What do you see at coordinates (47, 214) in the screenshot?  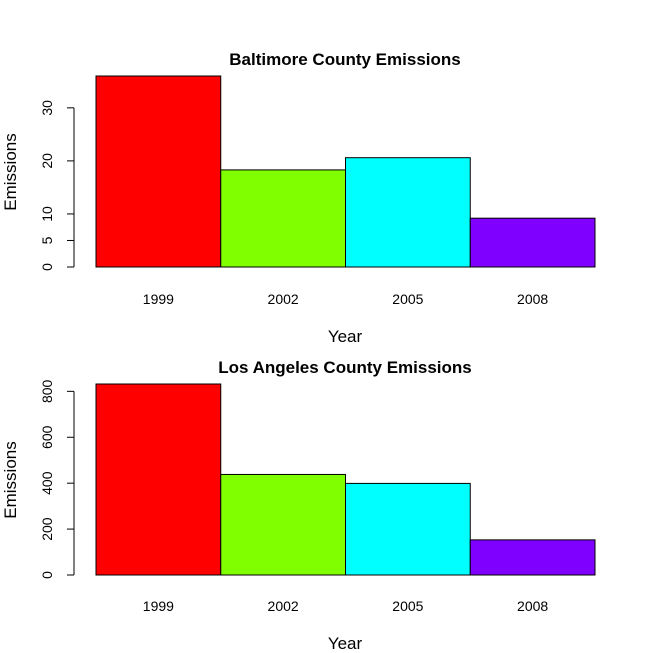 I see `y-tick-label: 10` at bounding box center [47, 214].